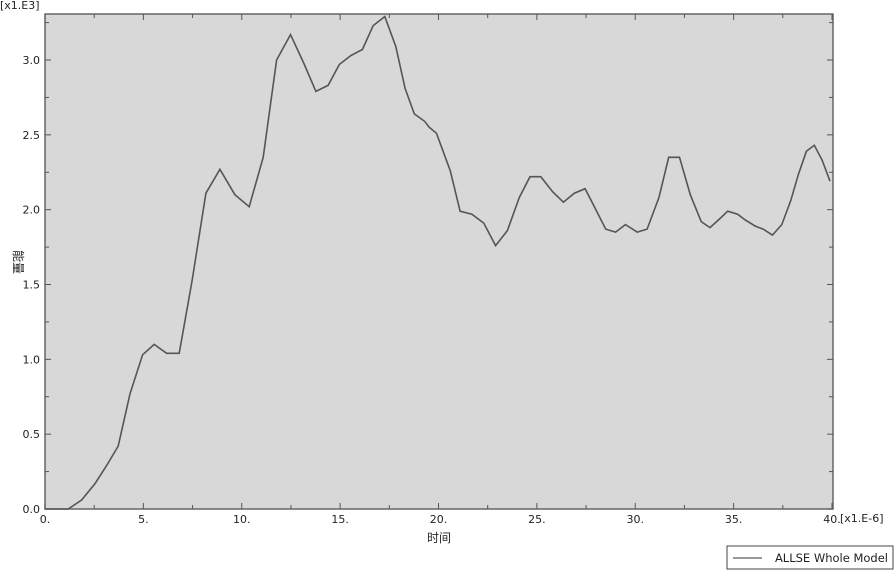 Image resolution: width=896 pixels, height=574 pixels. What do you see at coordinates (32, 509) in the screenshot?
I see `y-tick-label: 0.0` at bounding box center [32, 509].